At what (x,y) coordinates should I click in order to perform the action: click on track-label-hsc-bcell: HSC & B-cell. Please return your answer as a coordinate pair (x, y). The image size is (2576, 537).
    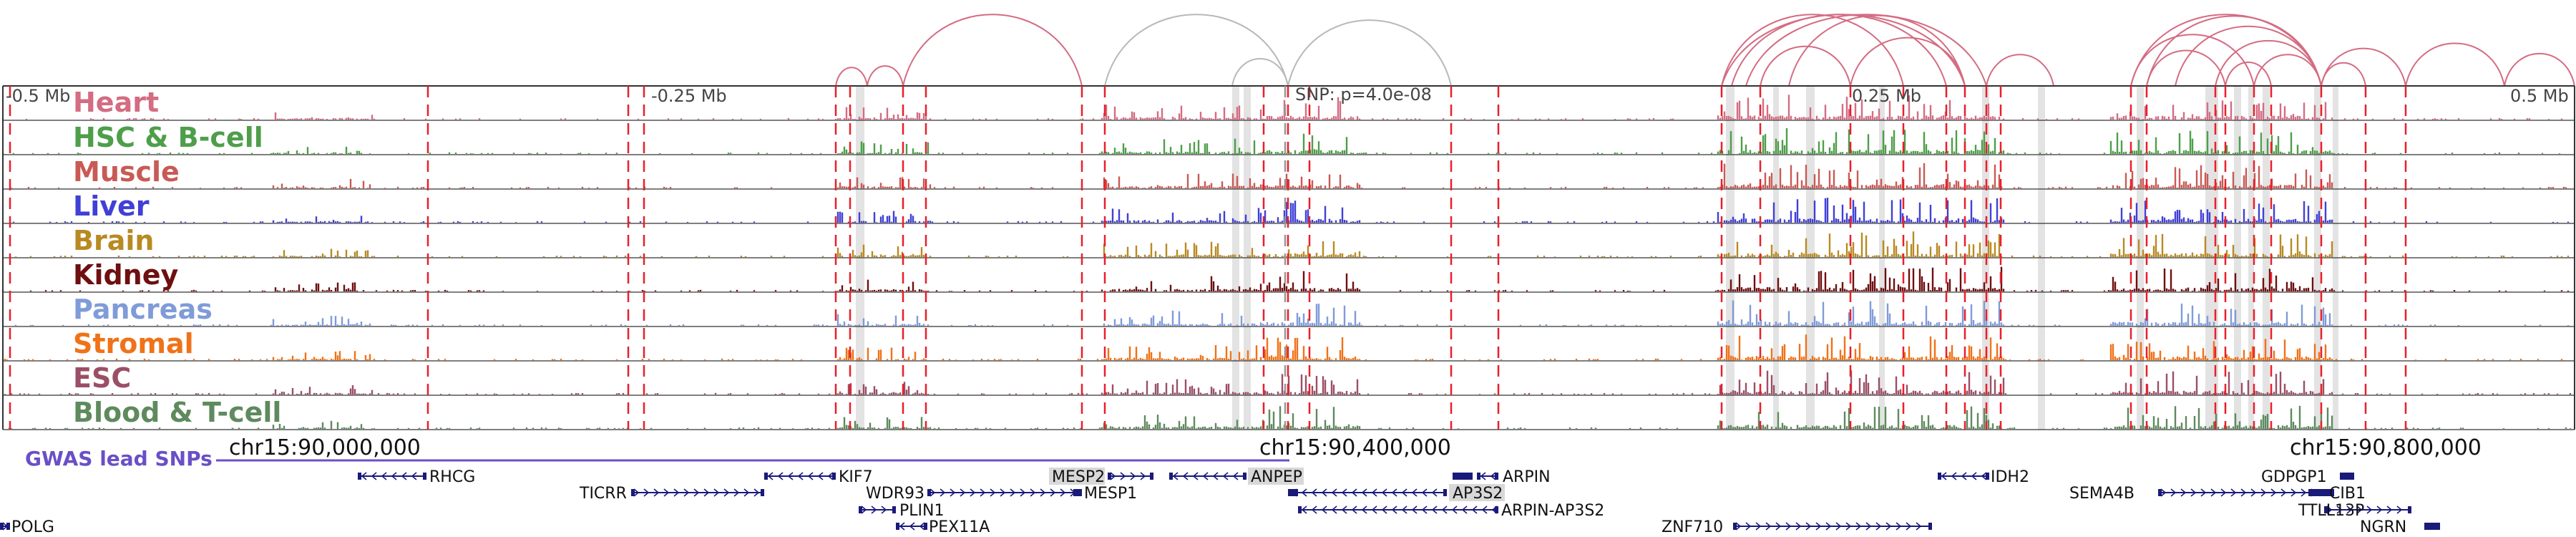
    Looking at the image, I should click on (168, 137).